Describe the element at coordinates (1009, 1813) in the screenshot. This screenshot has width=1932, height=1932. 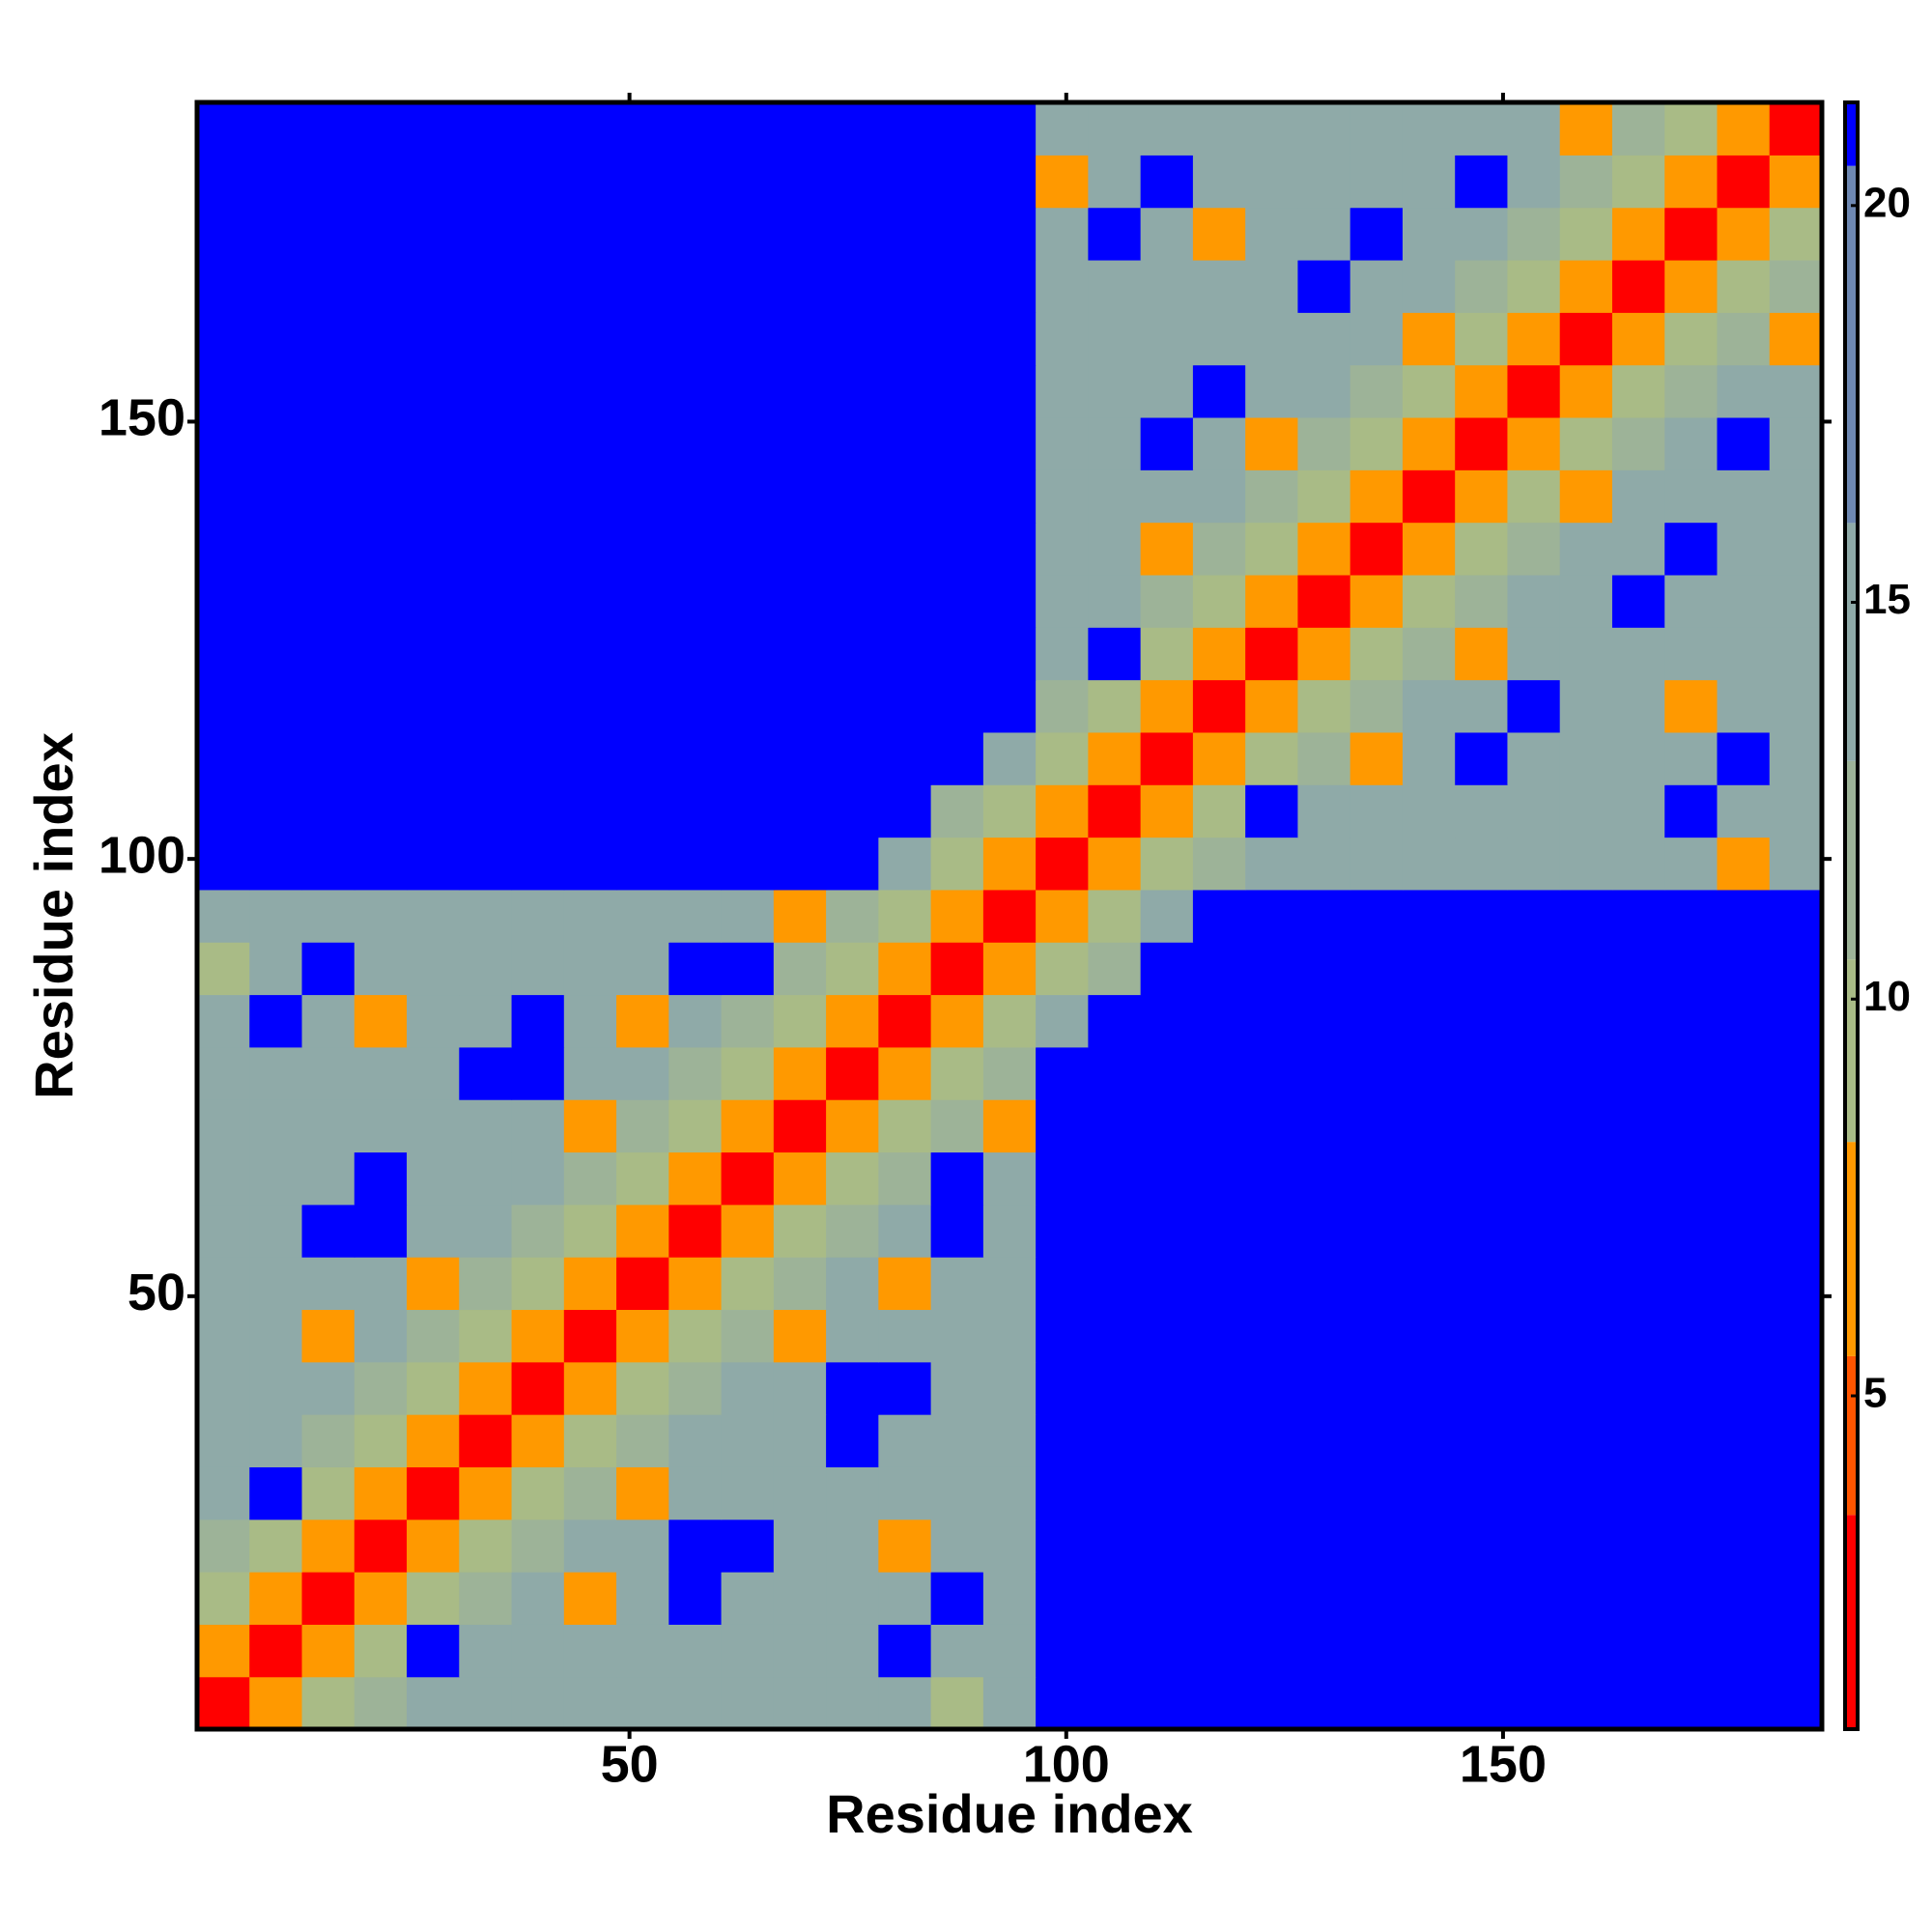
I see `x-axis-title: Residue index` at that location.